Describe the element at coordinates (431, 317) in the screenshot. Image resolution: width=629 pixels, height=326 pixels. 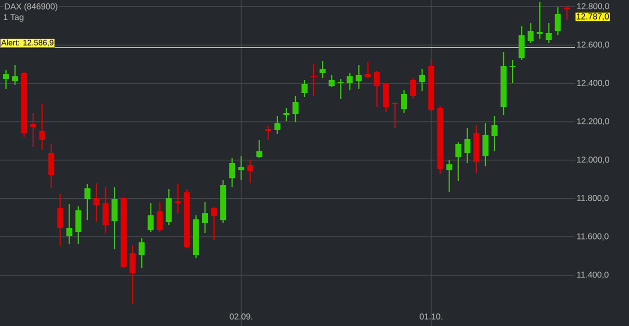
I see `x-tick-label: 01.10.` at that location.